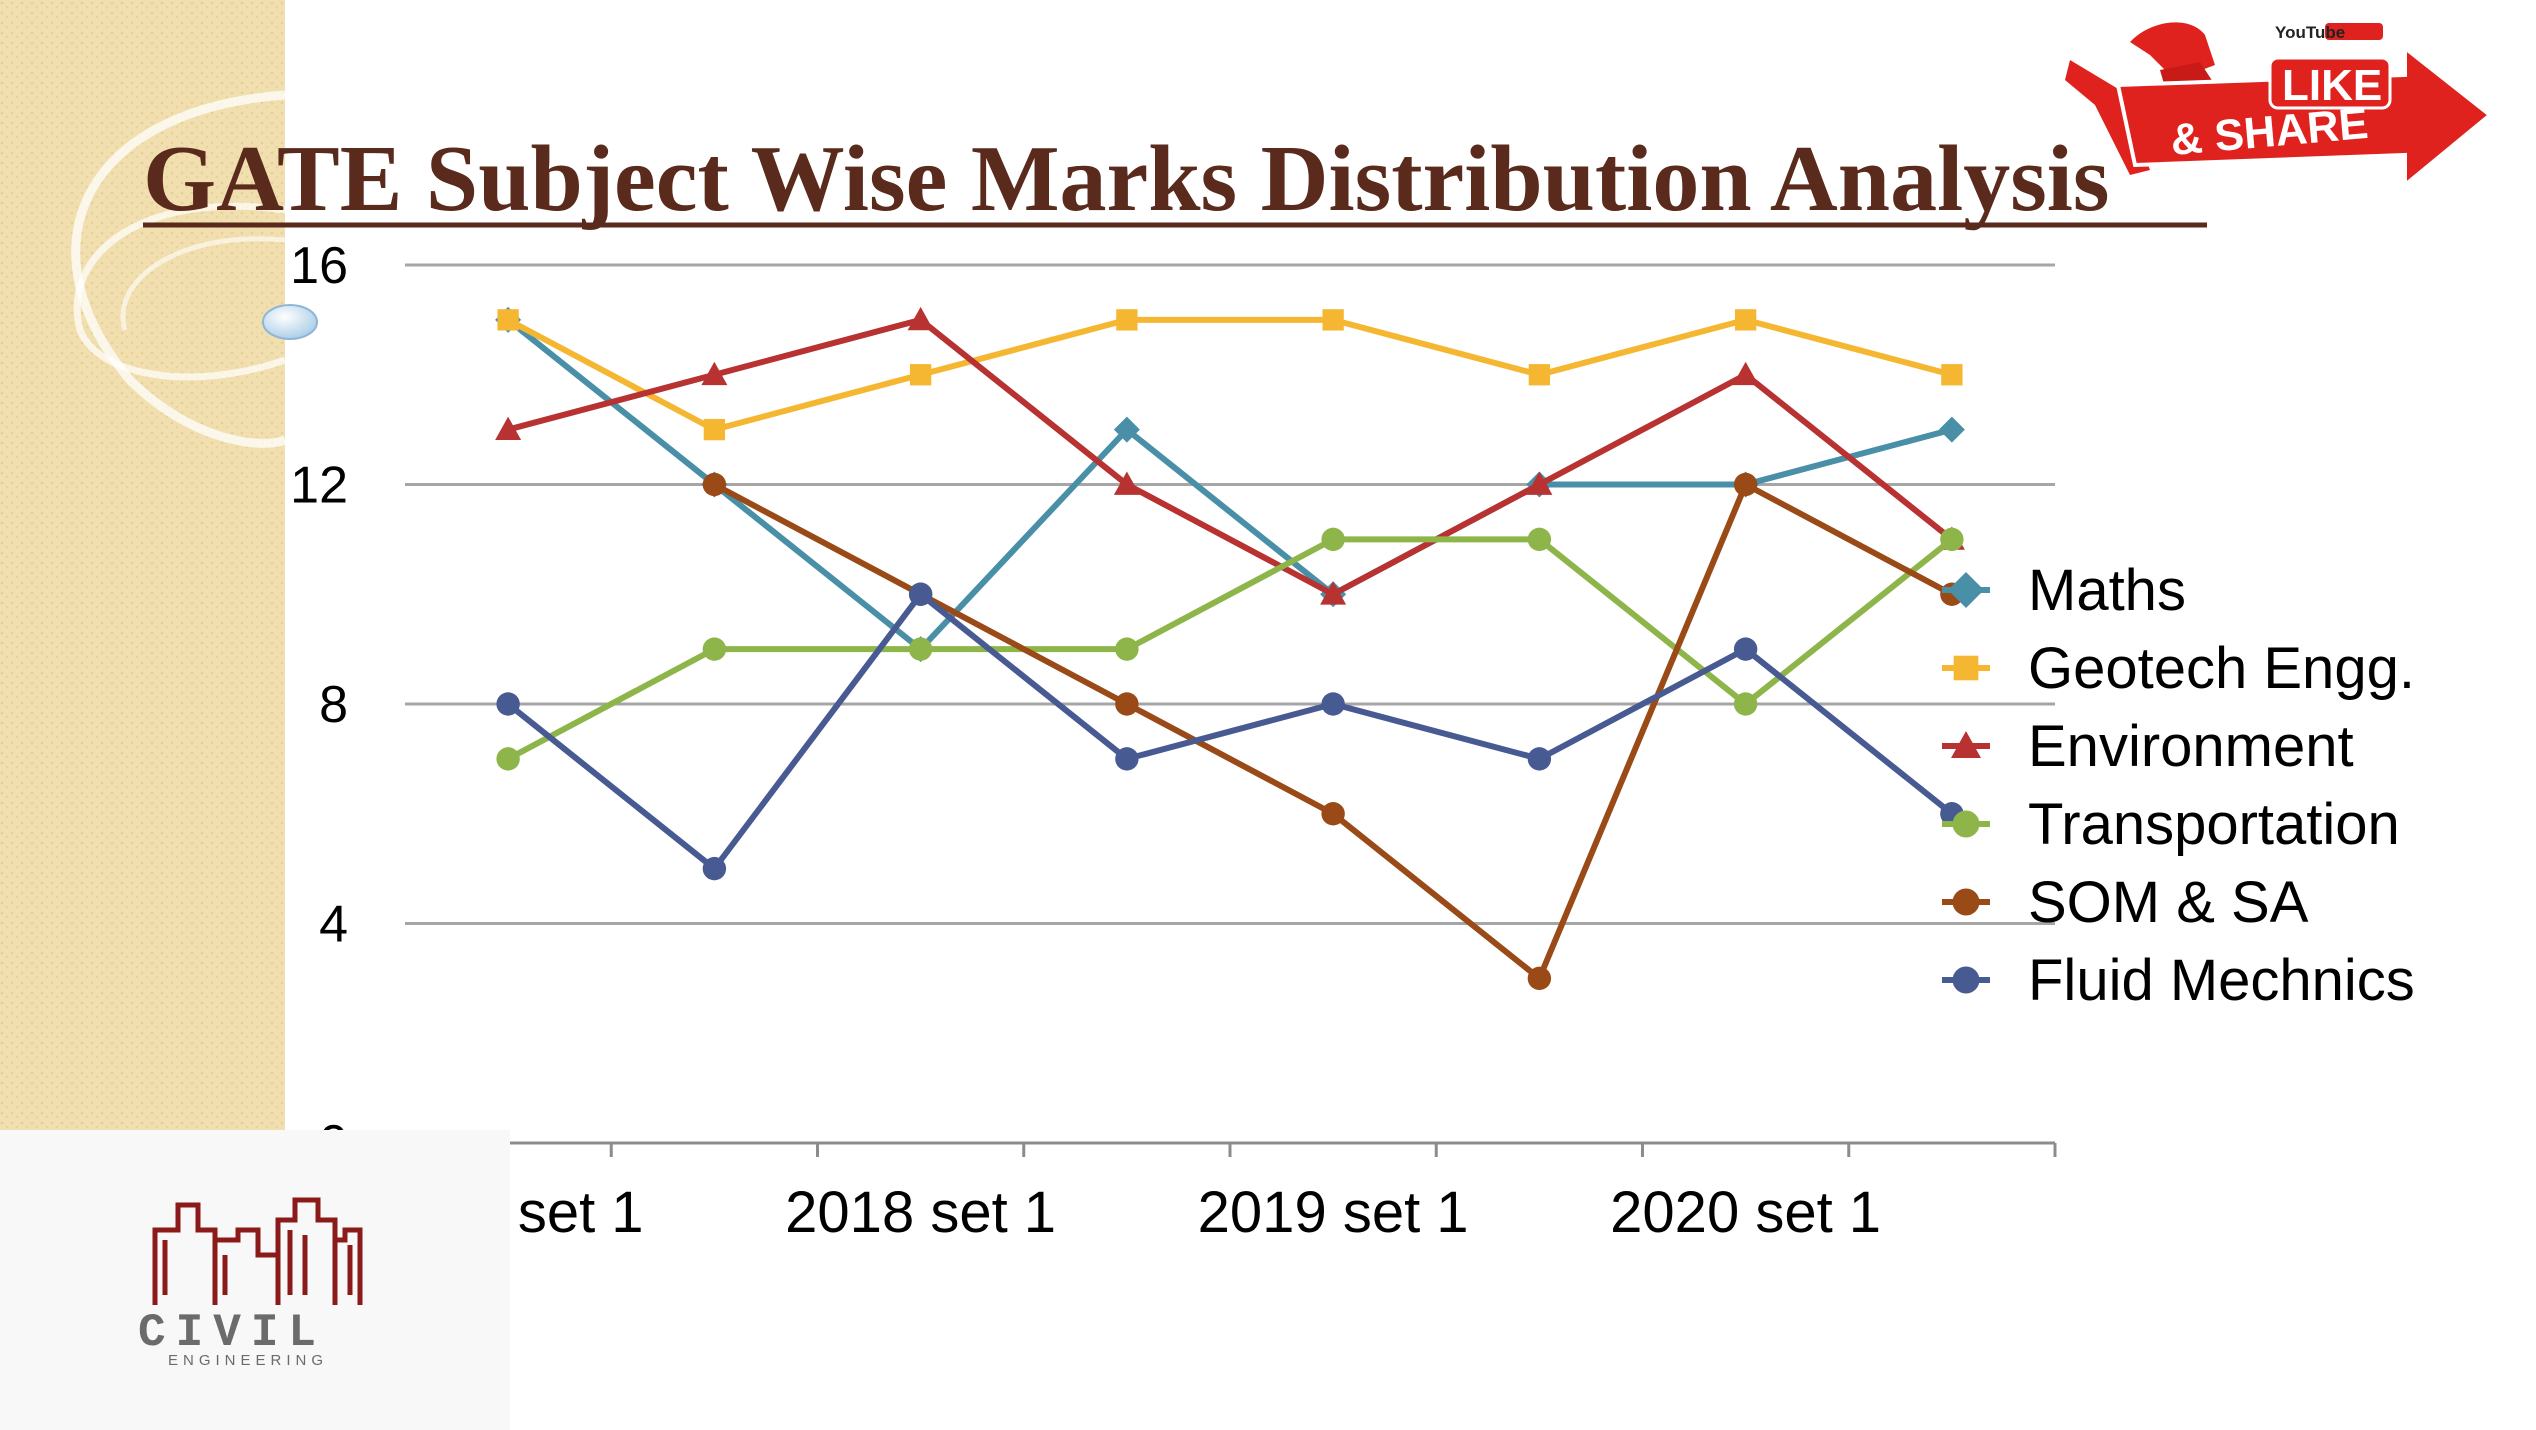  Describe the element at coordinates (1333, 1212) in the screenshot. I see `x-tick-label: 2019 set 1` at that location.